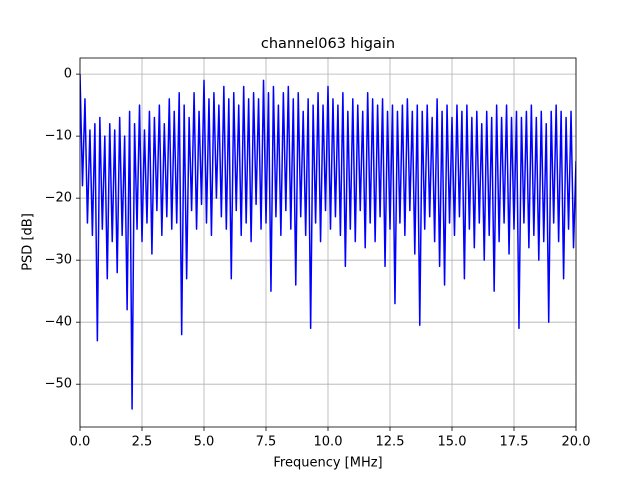  What do you see at coordinates (142, 442) in the screenshot?
I see `x-tick-label: 2.5` at bounding box center [142, 442].